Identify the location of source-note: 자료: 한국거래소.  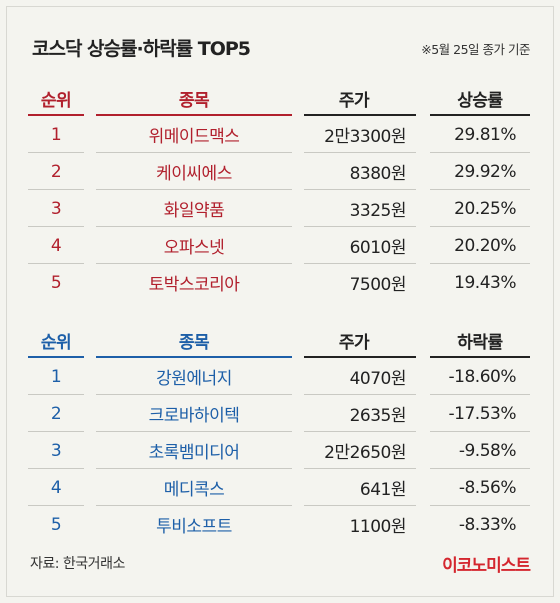
(77, 564).